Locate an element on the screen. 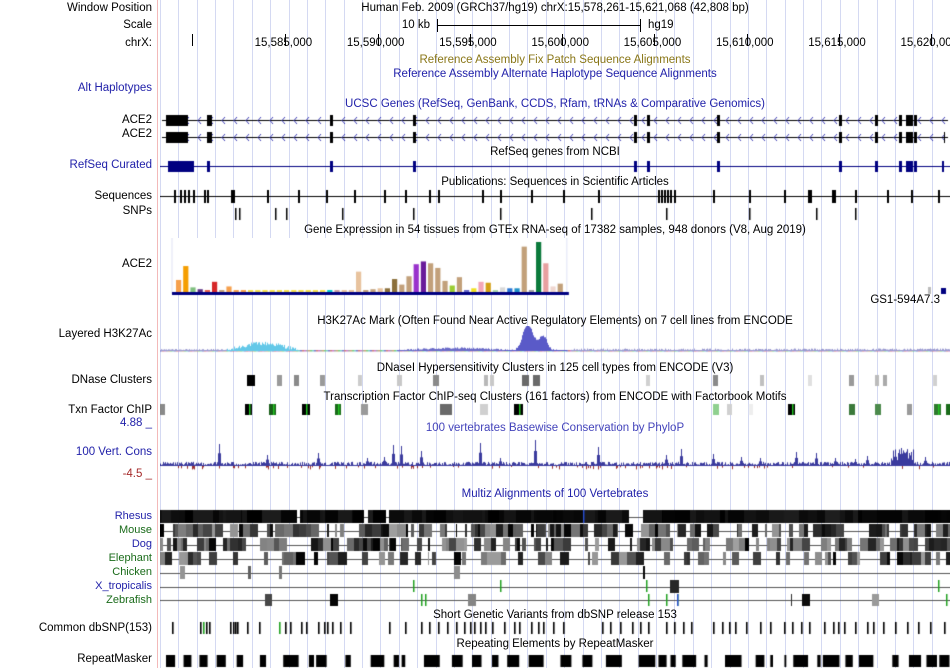 The width and height of the screenshot is (950, 670). row-label-txn-factor-chip: Txn Factor ChIP is located at coordinates (110, 410).